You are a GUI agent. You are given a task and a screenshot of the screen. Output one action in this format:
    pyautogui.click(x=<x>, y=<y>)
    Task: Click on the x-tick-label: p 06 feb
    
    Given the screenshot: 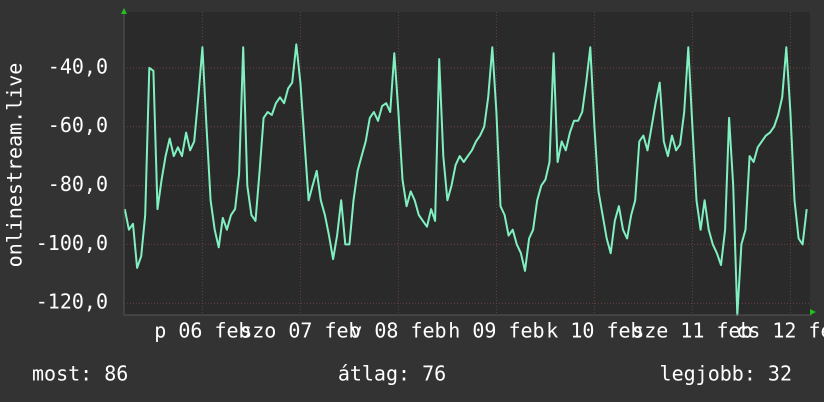 What is the action you would take?
    pyautogui.click(x=202, y=331)
    